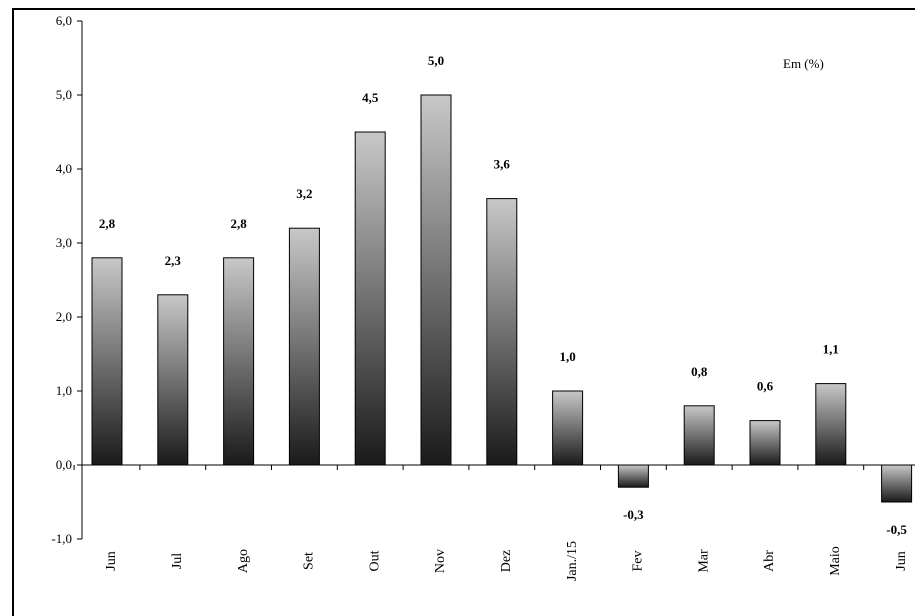 The width and height of the screenshot is (915, 616). Describe the element at coordinates (370, 97) in the screenshot. I see `data-label: 4,5` at that location.